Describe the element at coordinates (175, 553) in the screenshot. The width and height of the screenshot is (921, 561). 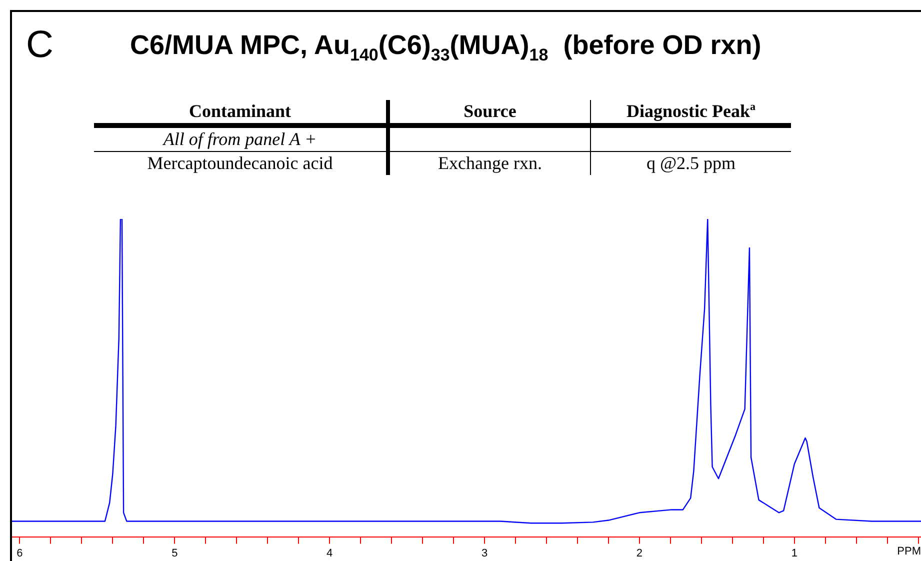
I see `x-tick-label: 5` at that location.